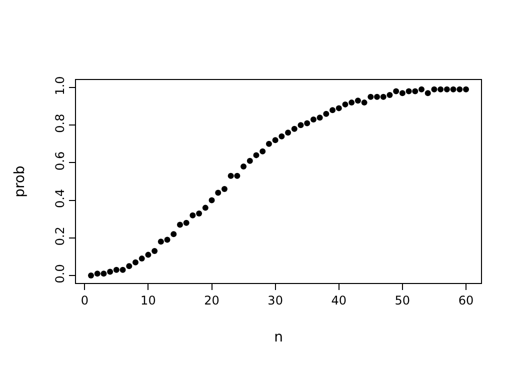 This screenshot has height=377, width=522. I want to click on x-tick-label: 50, so click(402, 300).